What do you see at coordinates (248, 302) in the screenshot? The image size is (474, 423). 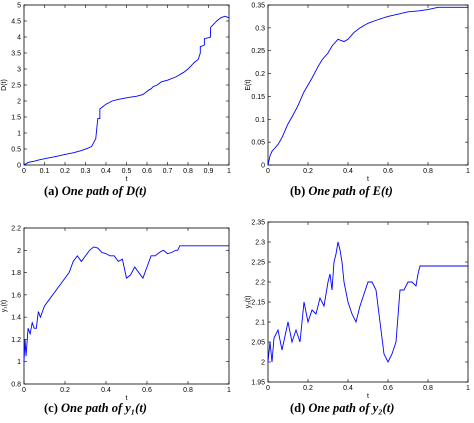 I see `y-axis-label: y₂(t)` at bounding box center [248, 302].